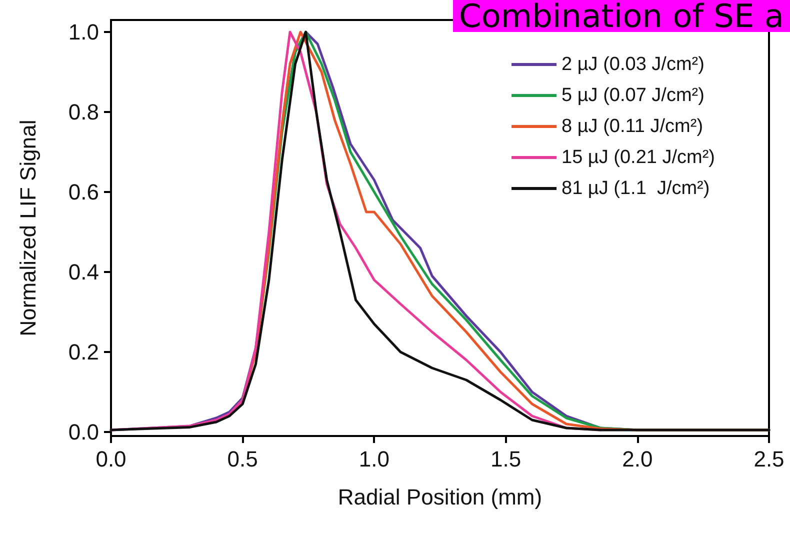 This screenshot has height=533, width=790. What do you see at coordinates (506, 459) in the screenshot?
I see `x-tick-label: 1.5` at bounding box center [506, 459].